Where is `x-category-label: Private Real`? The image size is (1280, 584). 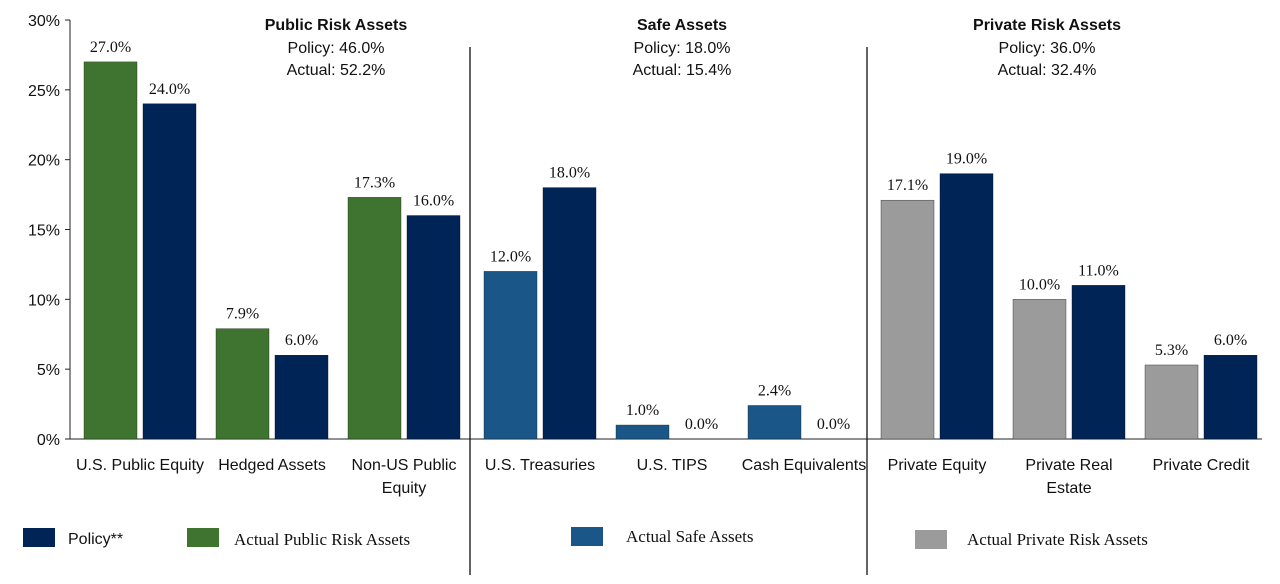
x-category-label: Private Real is located at coordinates (1068, 465).